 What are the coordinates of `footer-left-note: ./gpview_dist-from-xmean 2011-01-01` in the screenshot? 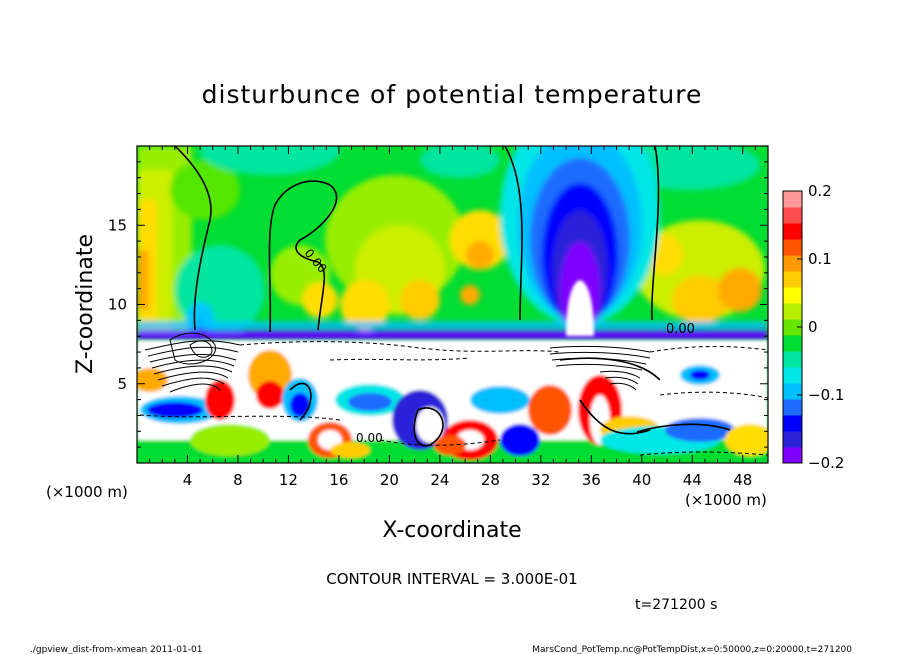 It's located at (116, 649).